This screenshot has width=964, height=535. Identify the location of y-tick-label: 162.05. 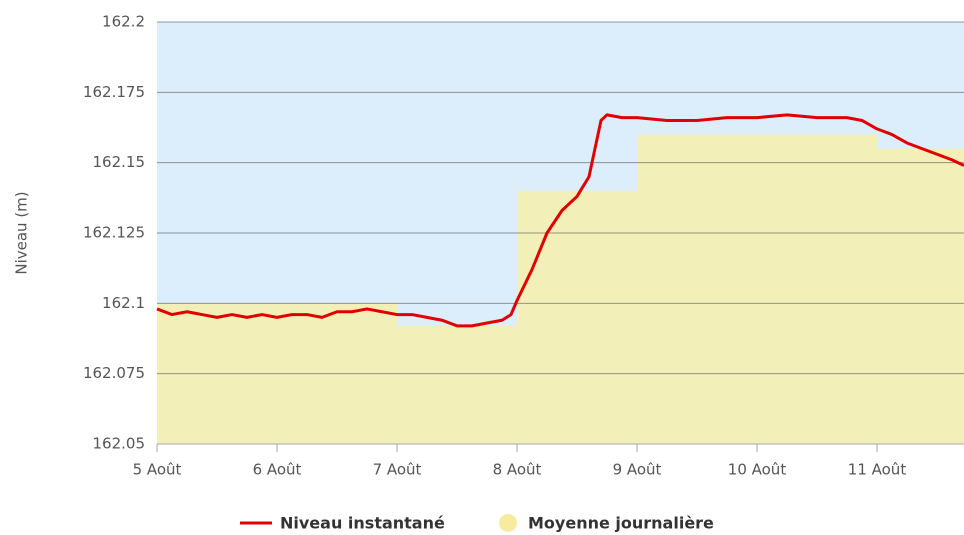
(119, 444).